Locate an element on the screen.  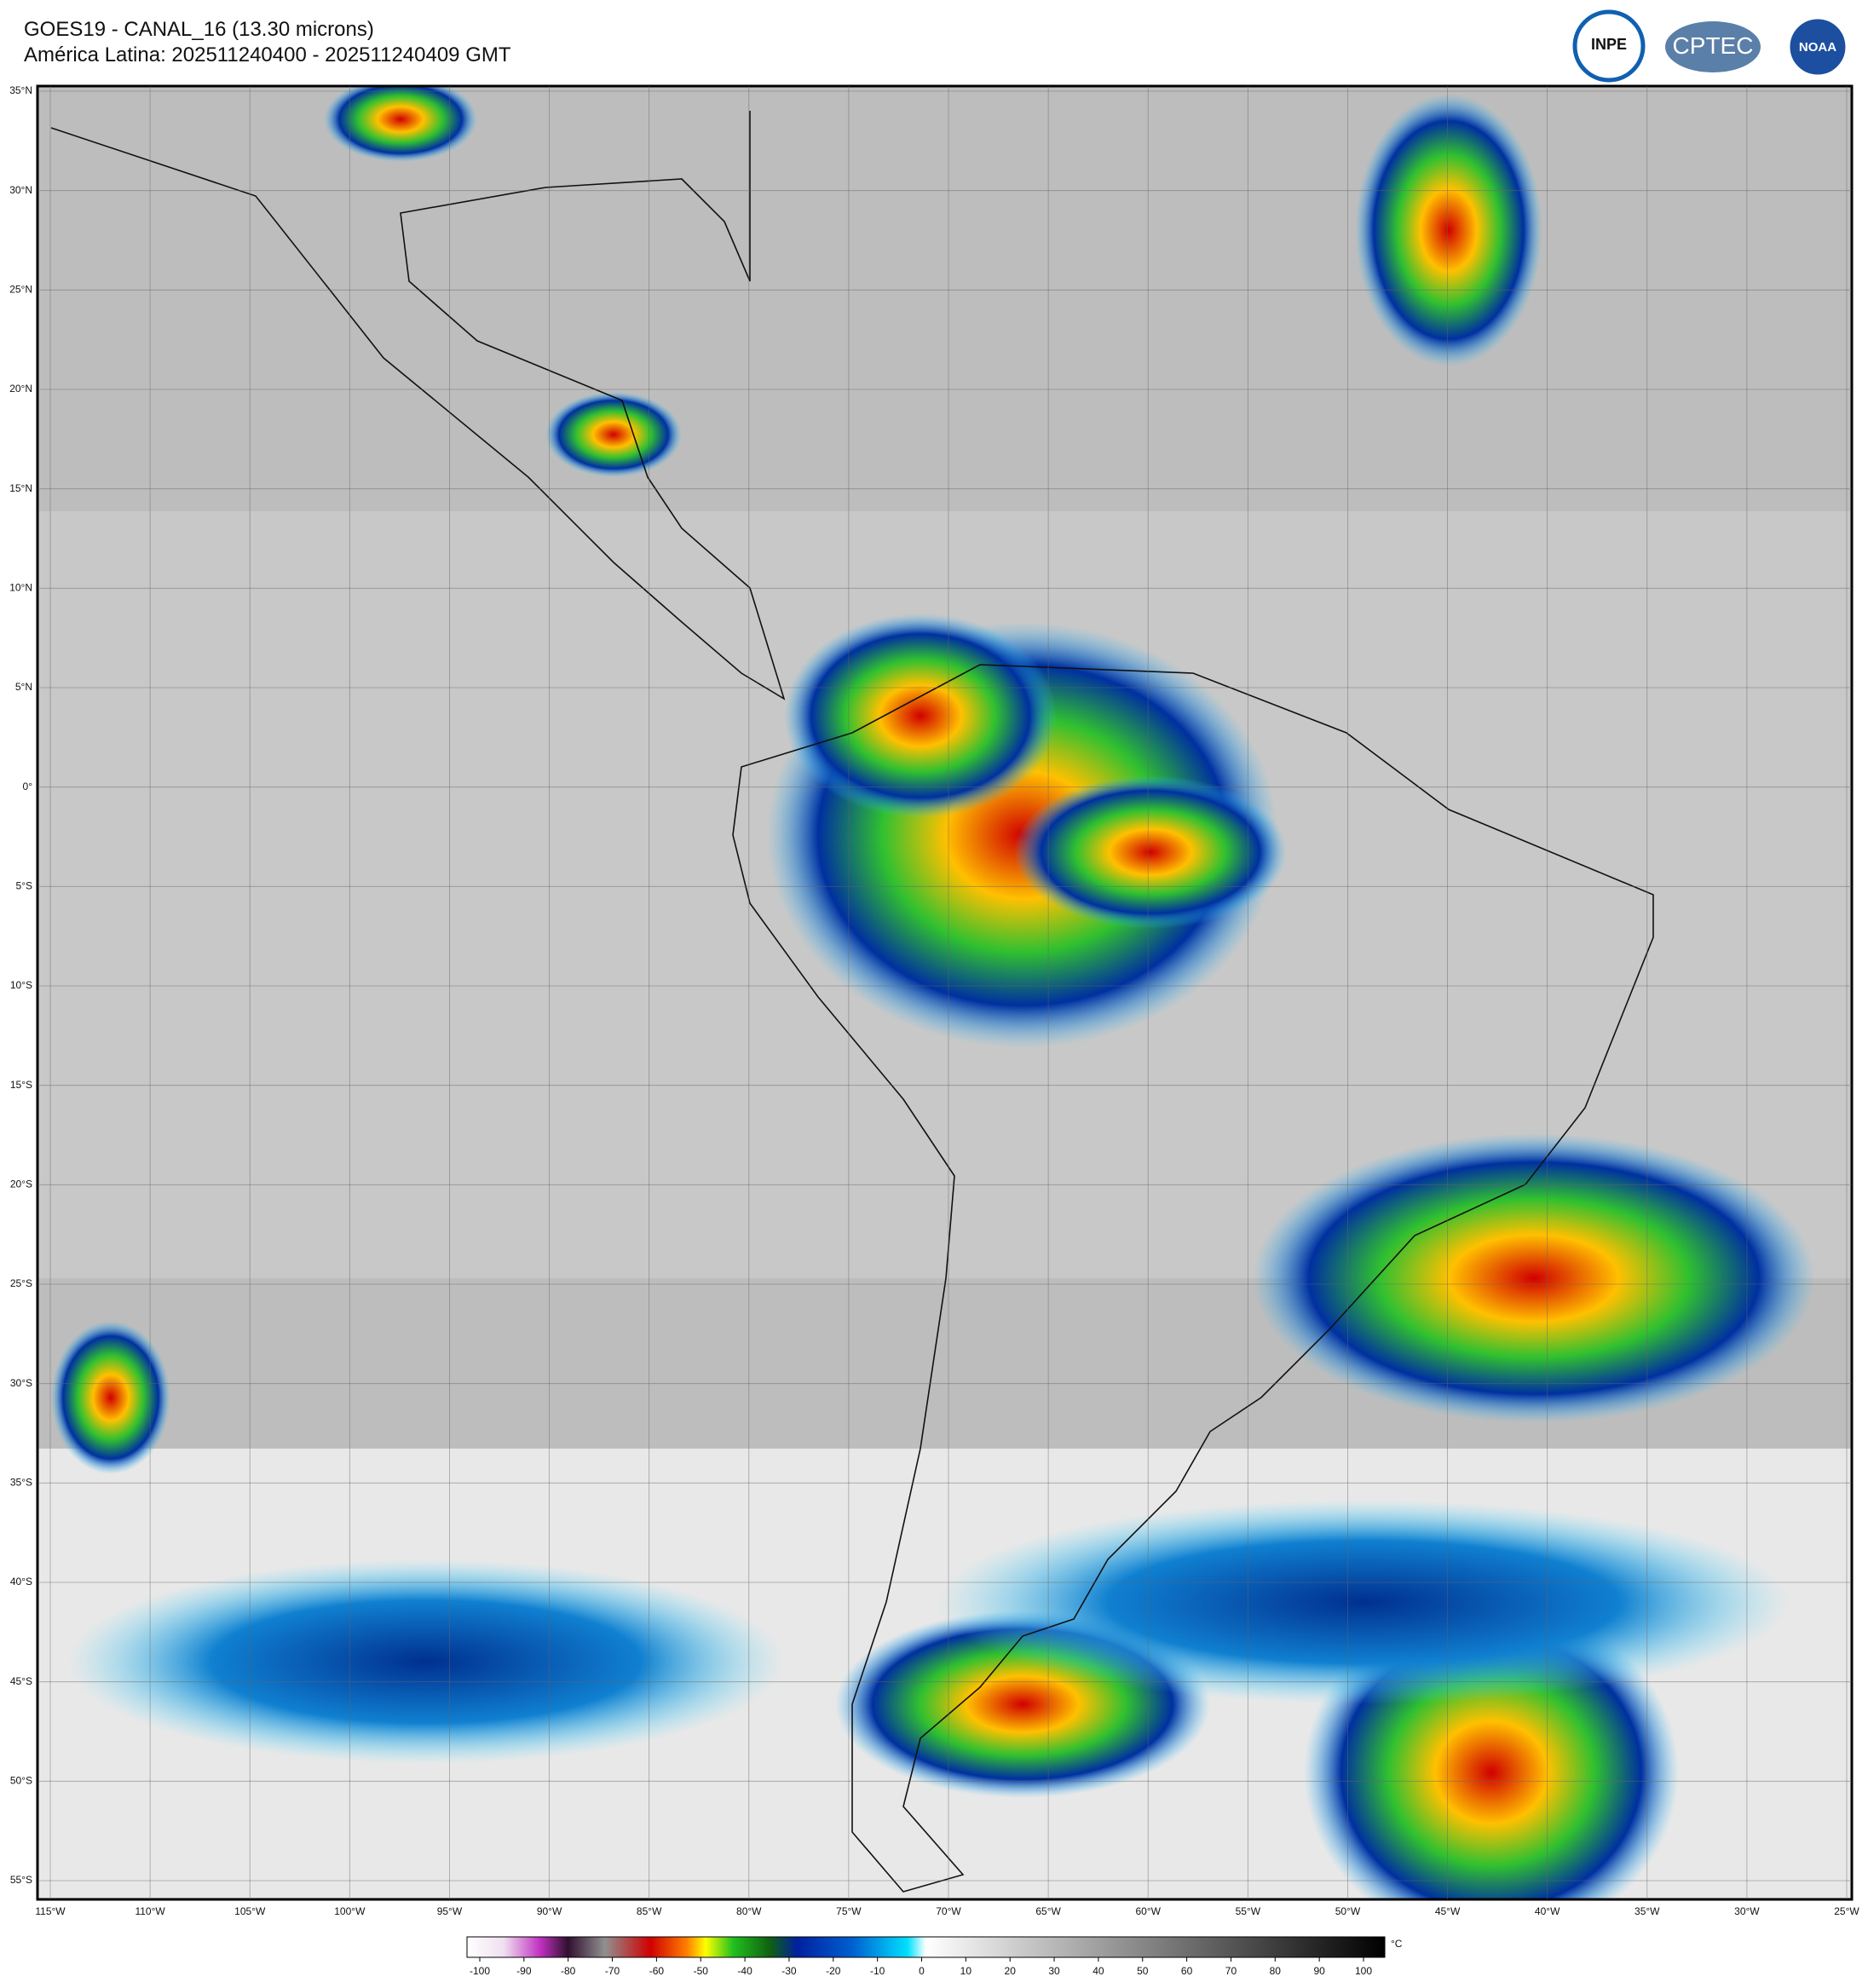
lon-label: 75°W is located at coordinates (849, 1911).